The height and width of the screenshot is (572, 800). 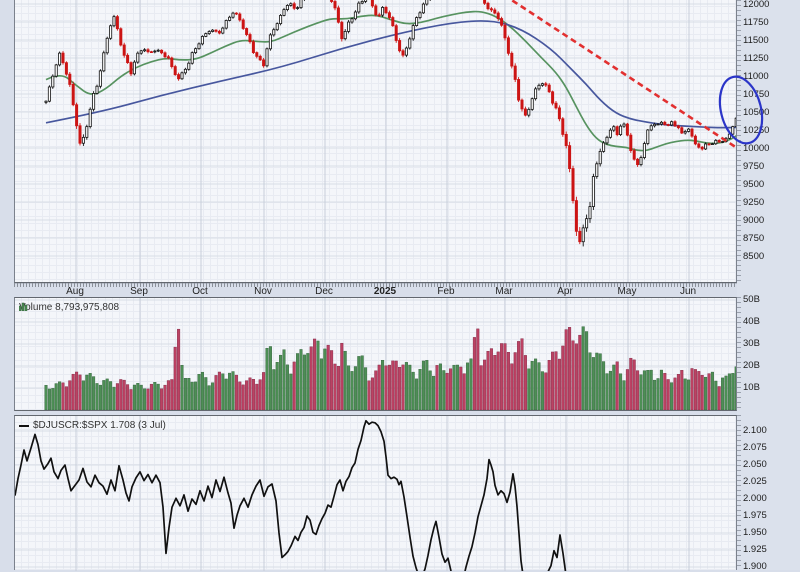 I want to click on y-axis-label: 9250, so click(x=754, y=202).